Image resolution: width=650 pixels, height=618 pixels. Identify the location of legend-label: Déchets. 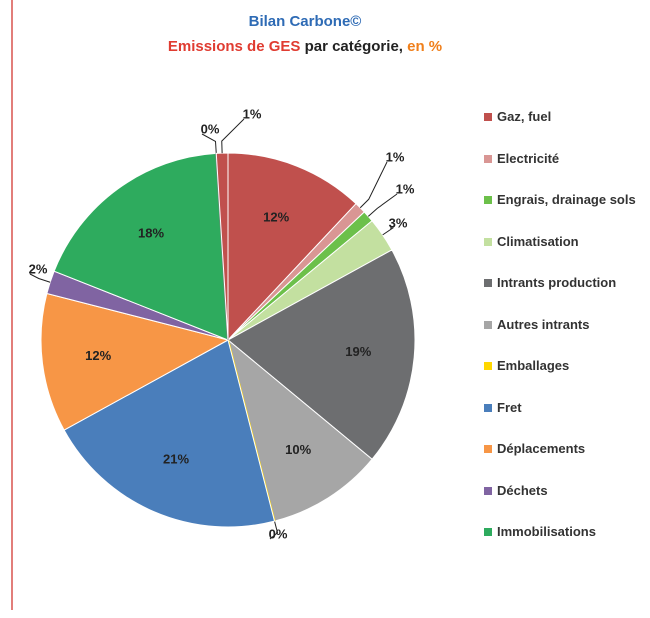
(522, 490).